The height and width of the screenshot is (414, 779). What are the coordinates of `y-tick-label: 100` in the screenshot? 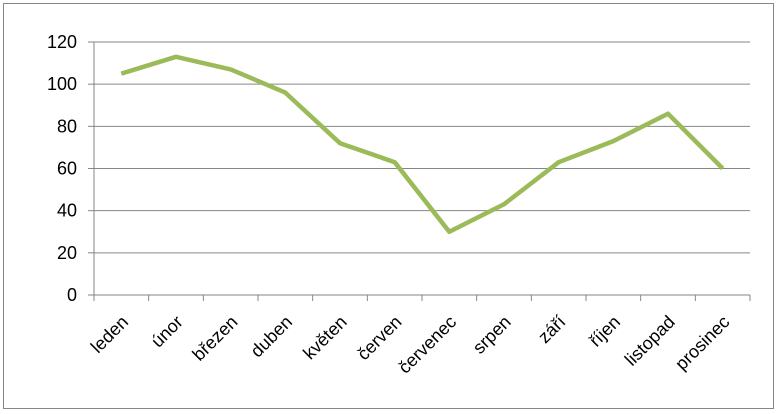 It's located at (62, 84).